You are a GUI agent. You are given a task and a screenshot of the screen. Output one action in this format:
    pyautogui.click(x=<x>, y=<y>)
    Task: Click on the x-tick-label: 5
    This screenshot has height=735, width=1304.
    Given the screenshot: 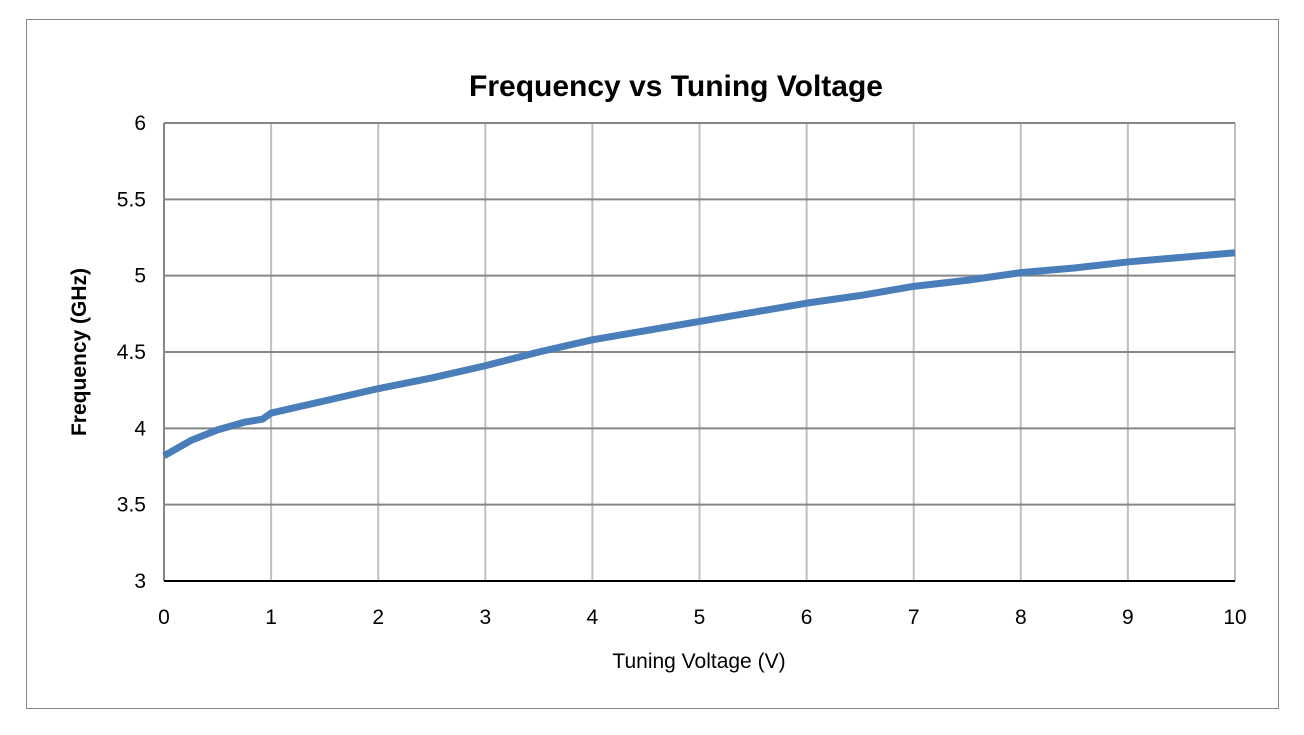 What is the action you would take?
    pyautogui.click(x=700, y=617)
    